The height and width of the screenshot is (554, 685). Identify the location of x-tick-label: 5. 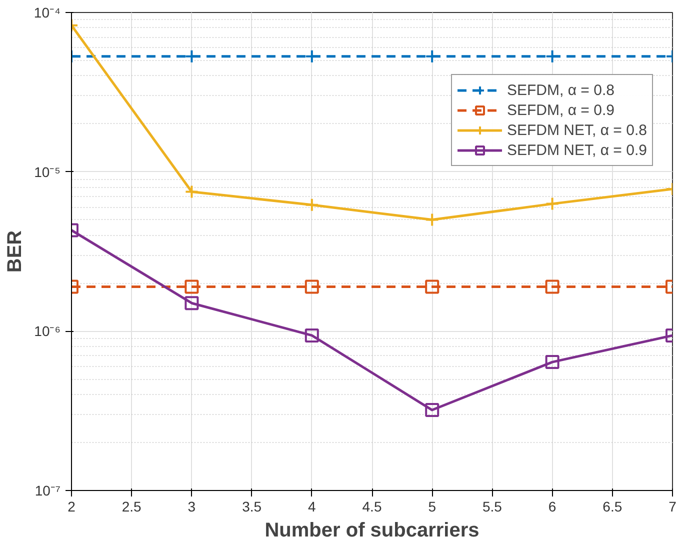
(432, 506).